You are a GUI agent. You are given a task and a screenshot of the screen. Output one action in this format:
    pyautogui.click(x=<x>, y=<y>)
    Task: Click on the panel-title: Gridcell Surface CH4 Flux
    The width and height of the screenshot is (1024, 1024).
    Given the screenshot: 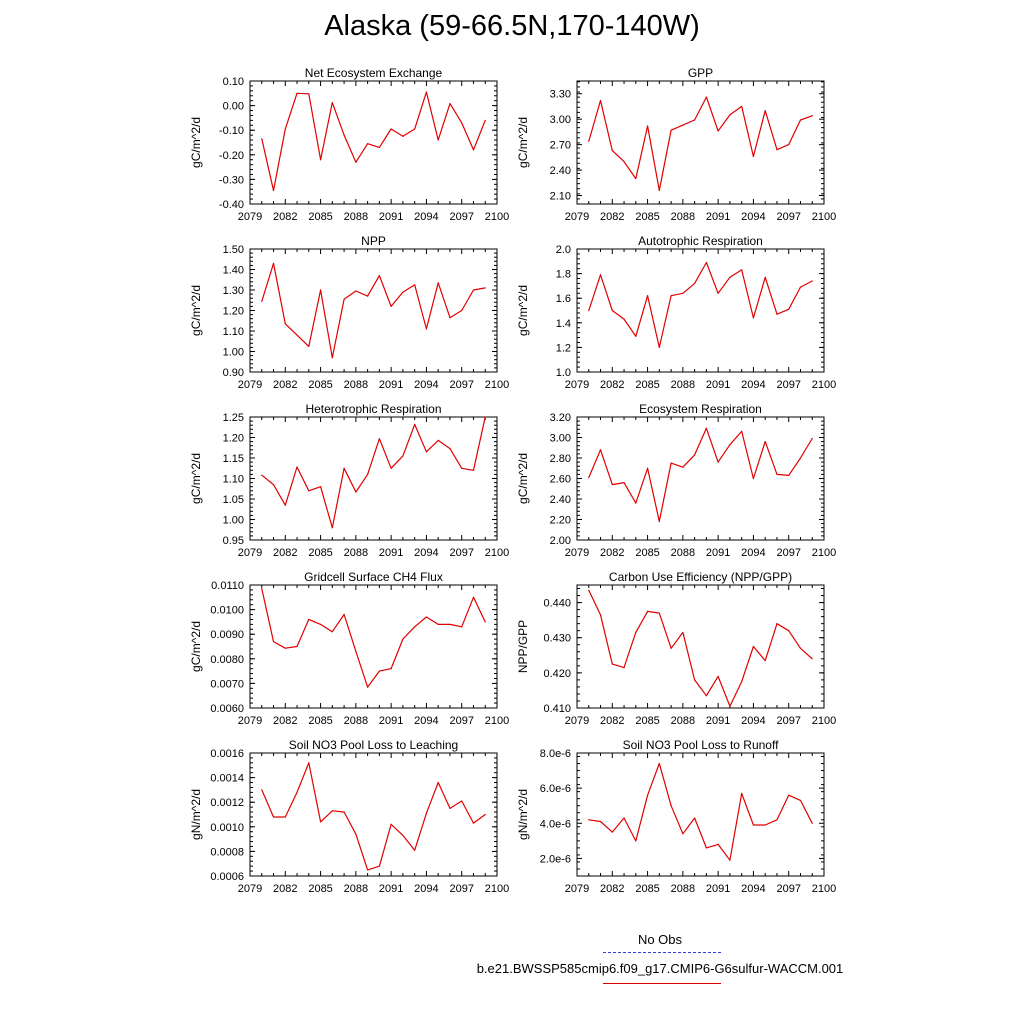 What is the action you would take?
    pyautogui.click(x=373, y=577)
    